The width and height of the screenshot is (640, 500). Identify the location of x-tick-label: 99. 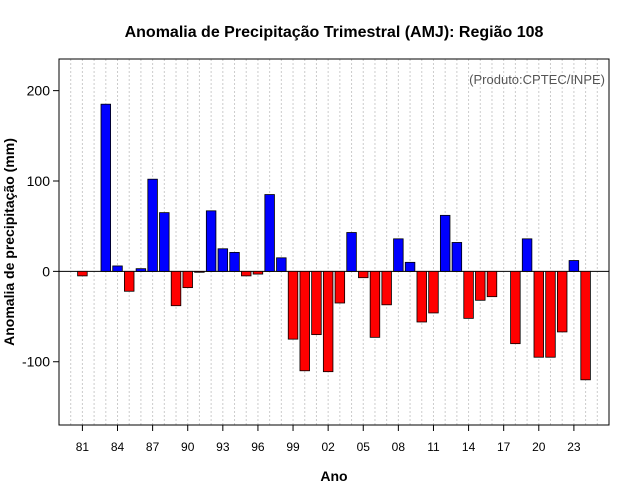
(293, 447).